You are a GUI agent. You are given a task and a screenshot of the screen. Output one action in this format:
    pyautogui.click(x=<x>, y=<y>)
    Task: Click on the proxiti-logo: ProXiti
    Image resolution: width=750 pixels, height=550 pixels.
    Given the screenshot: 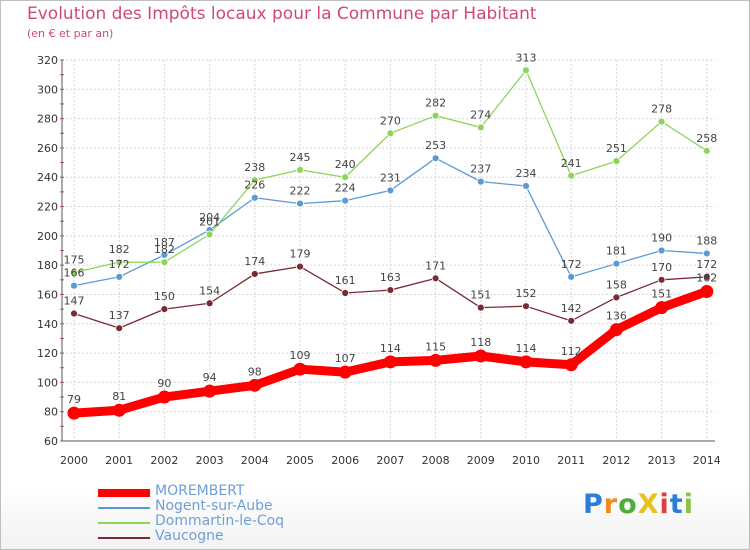 What is the action you would take?
    pyautogui.click(x=638, y=504)
    